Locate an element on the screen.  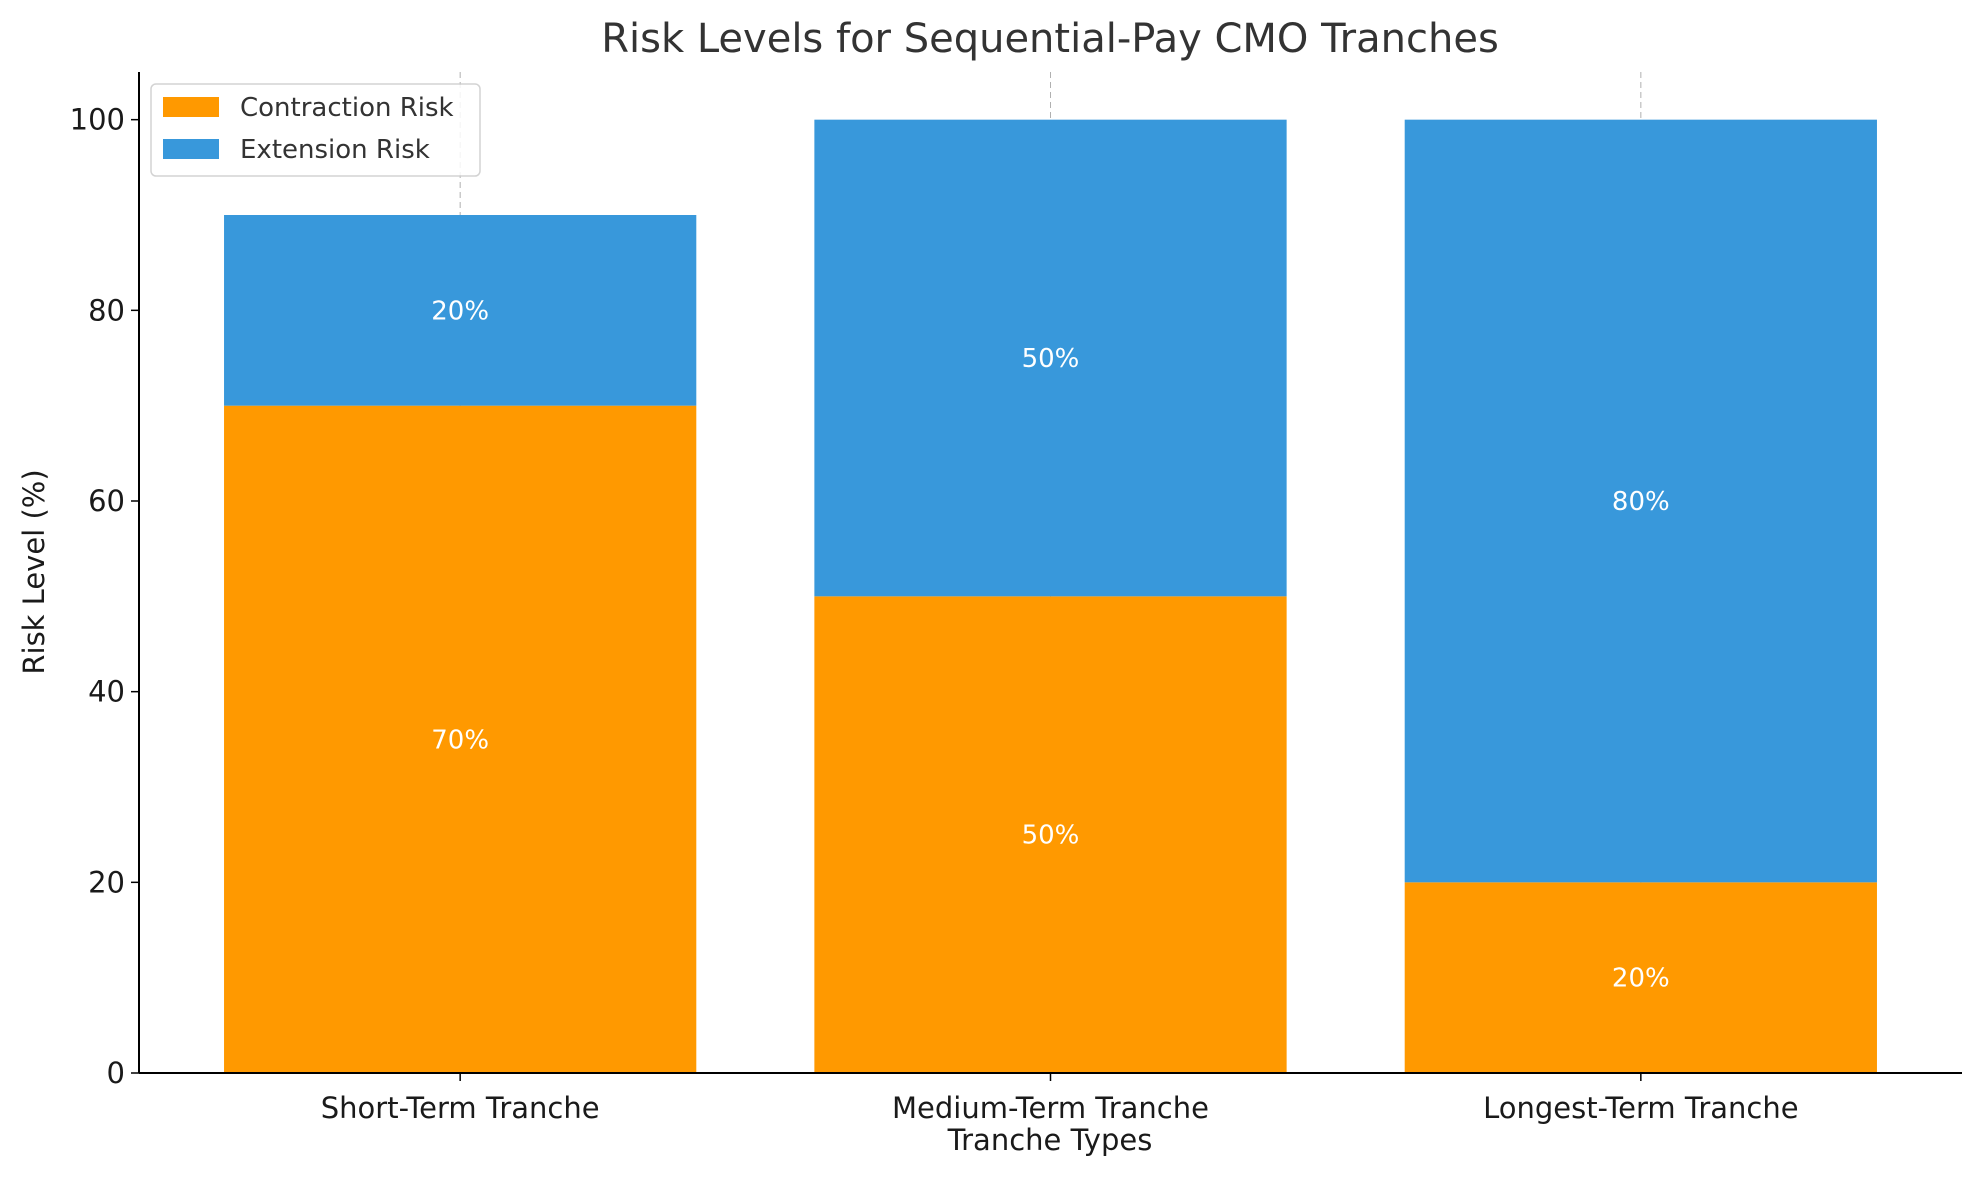
y-axis-ticks: 0 20 40 60 80 100 is located at coordinates (104, 596).